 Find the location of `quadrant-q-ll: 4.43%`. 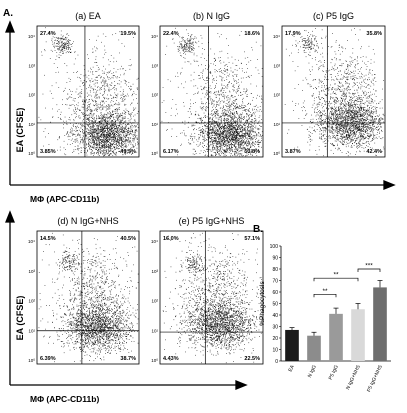

quadrant-q-ll: 4.43% is located at coordinates (171, 359).